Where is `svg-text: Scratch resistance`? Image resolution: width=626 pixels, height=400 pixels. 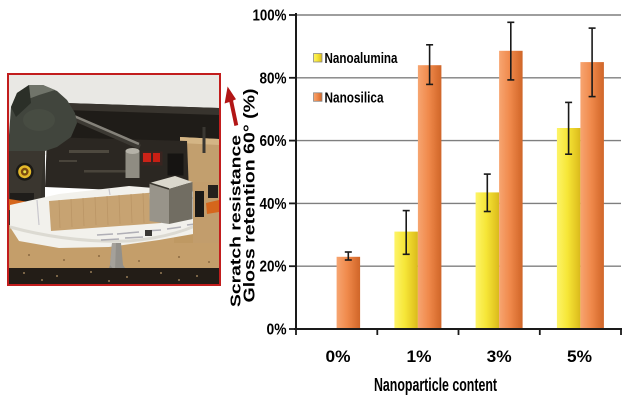 svg-text: Scratch resistance is located at coordinates (236, 221).